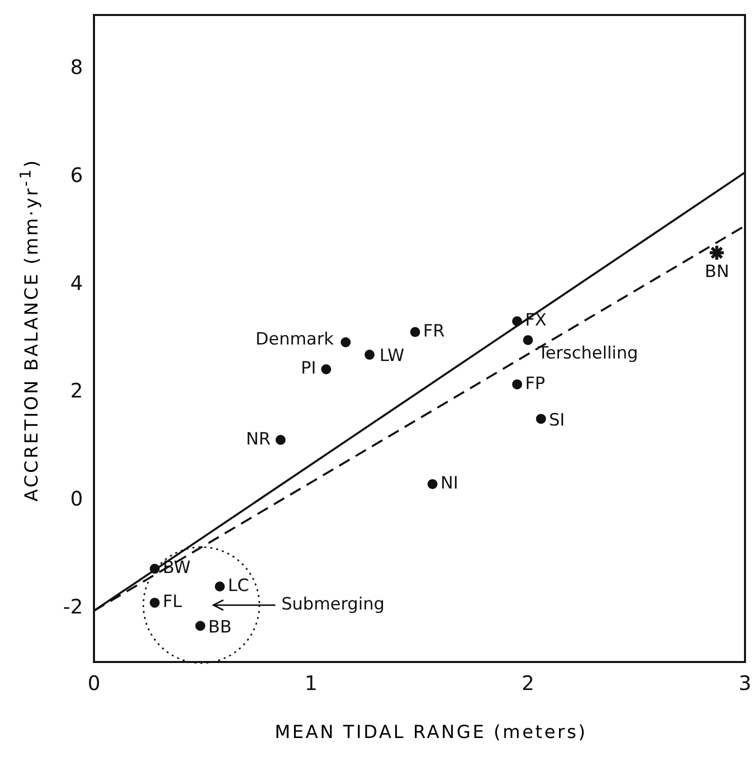 This screenshot has height=760, width=755. I want to click on y-tick-label: 0, so click(76, 498).